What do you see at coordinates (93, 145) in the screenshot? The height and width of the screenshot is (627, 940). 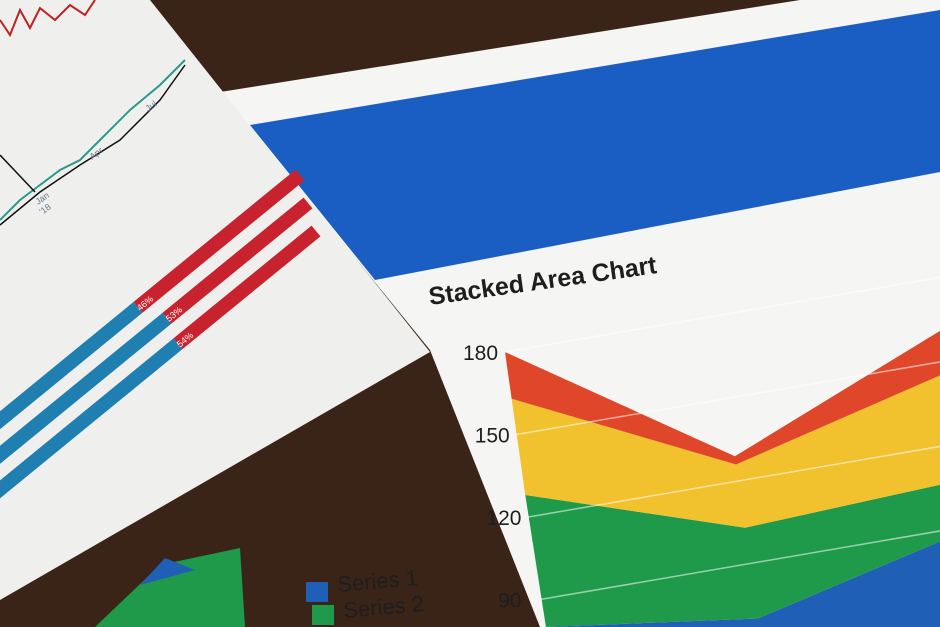 I see `line-black` at bounding box center [93, 145].